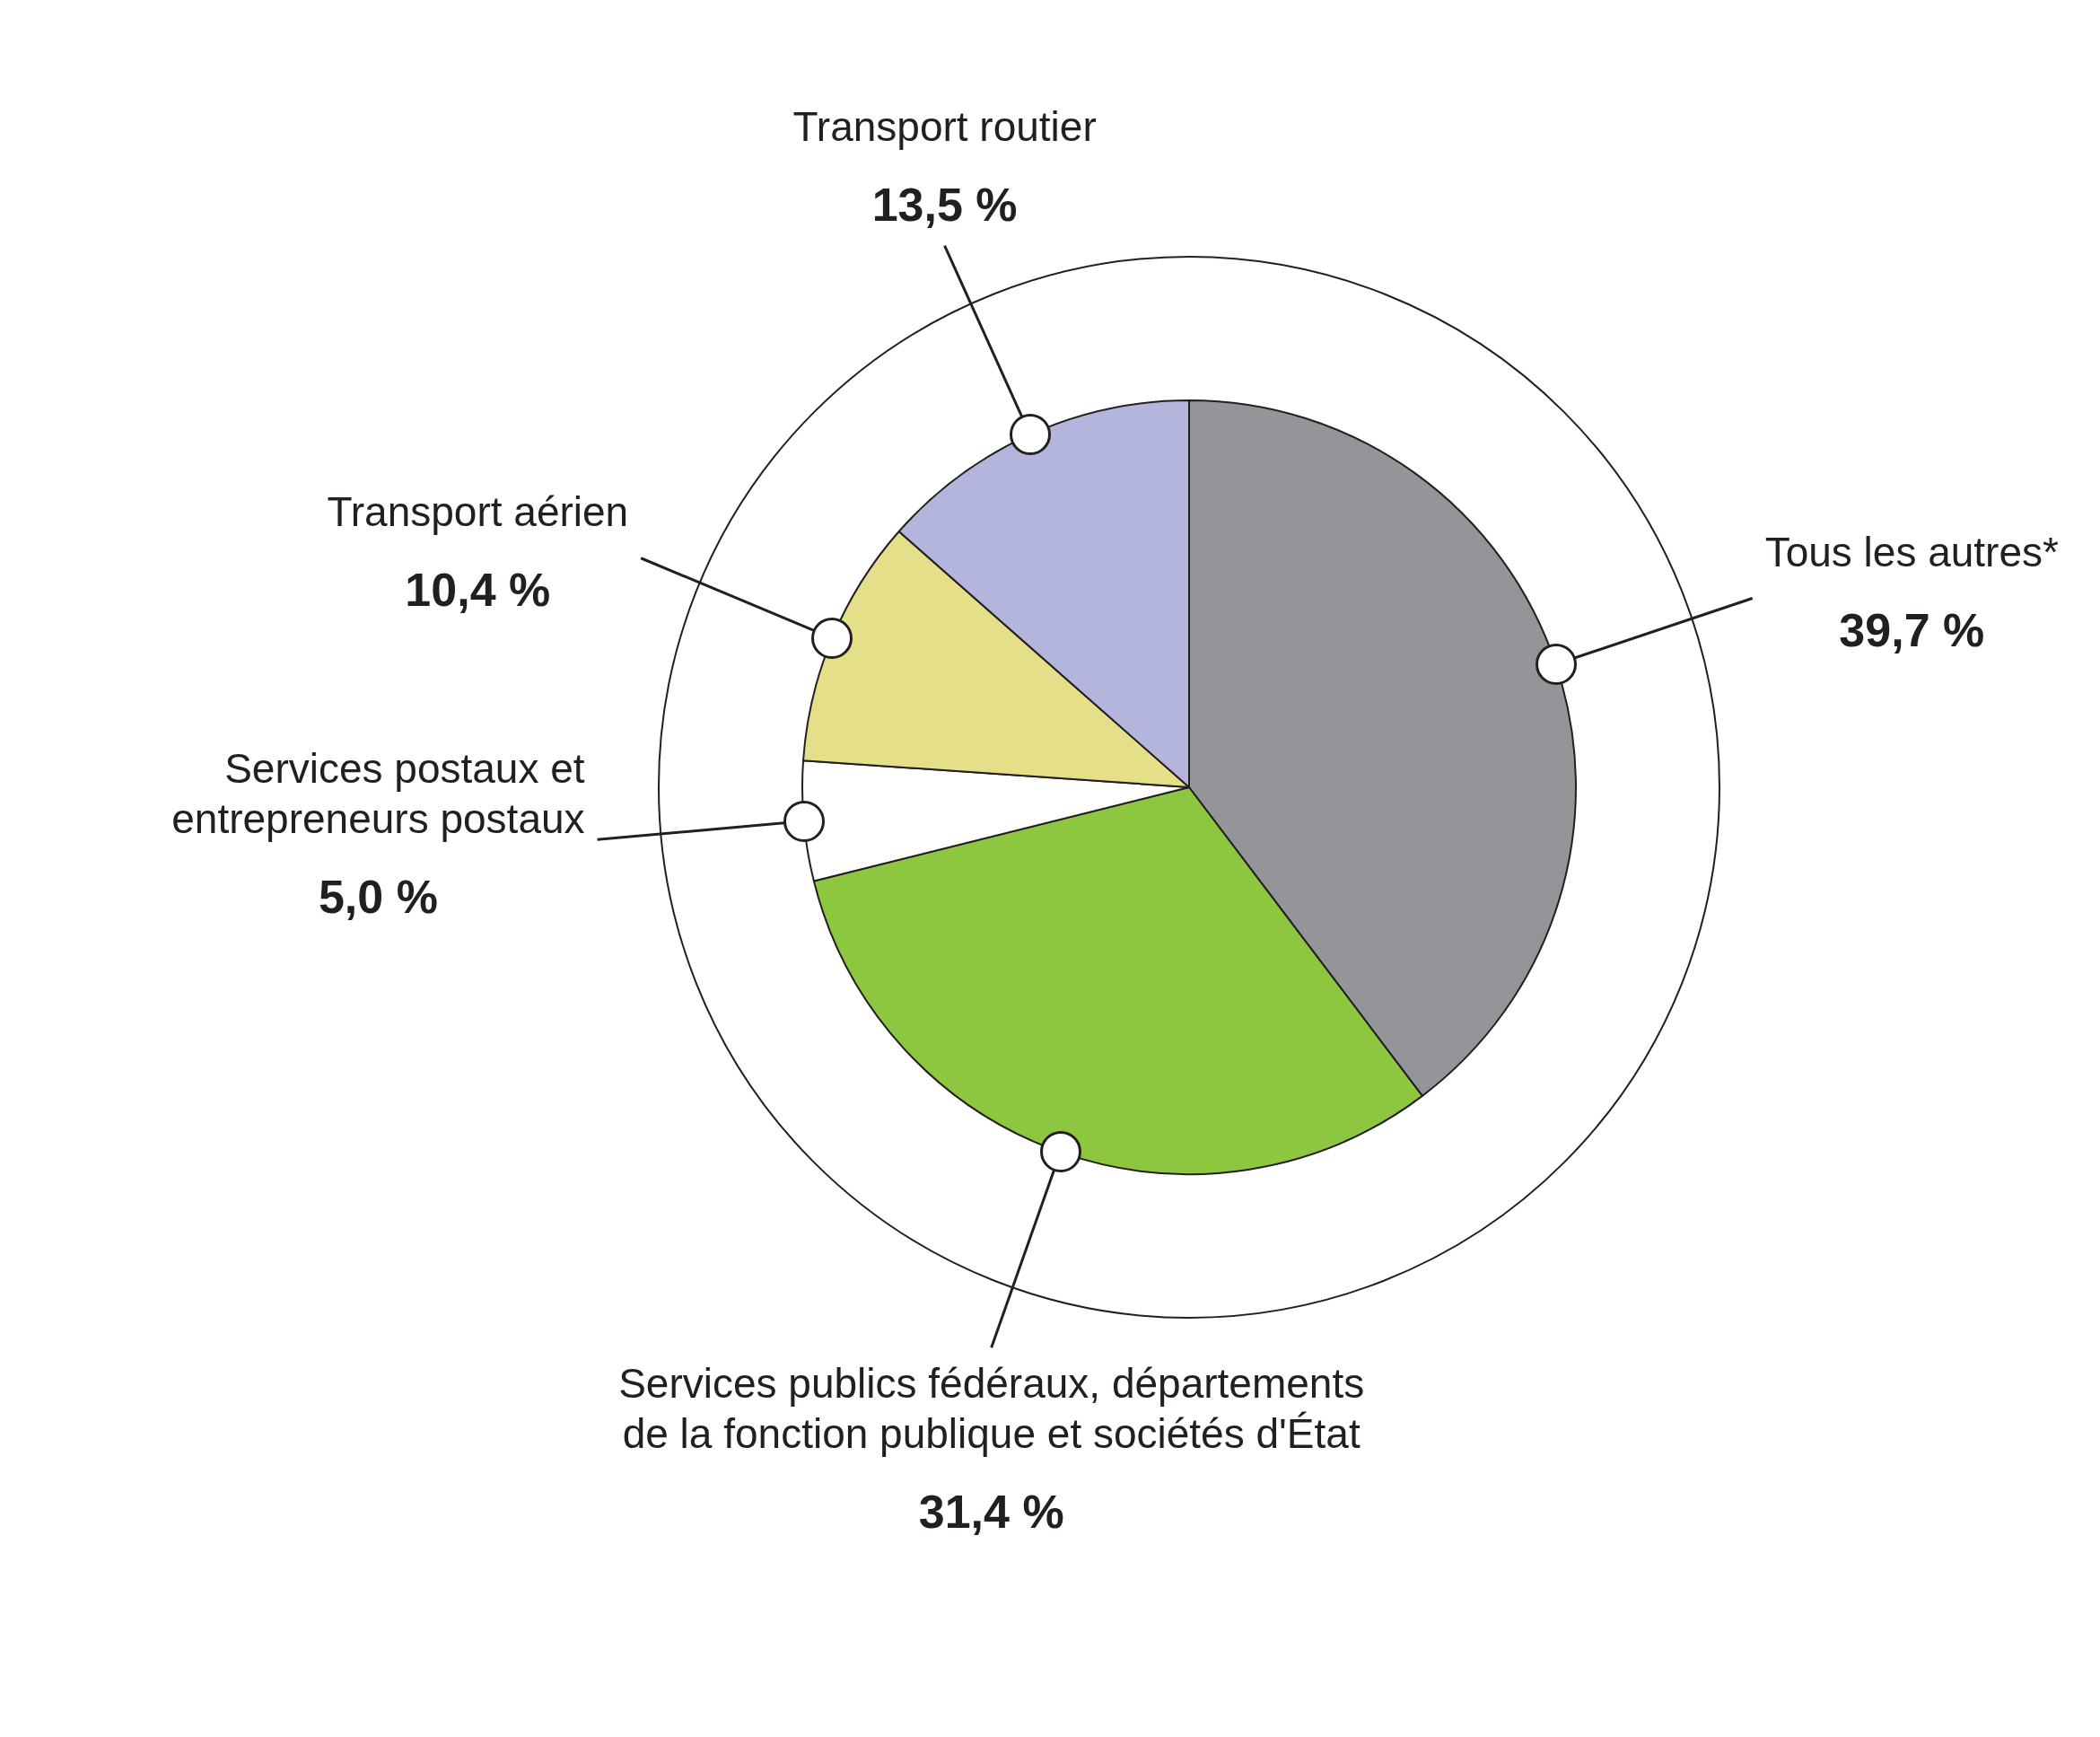 The image size is (2100, 1737). Describe the element at coordinates (991, 1511) in the screenshot. I see `data-label: 31,4 %` at that location.